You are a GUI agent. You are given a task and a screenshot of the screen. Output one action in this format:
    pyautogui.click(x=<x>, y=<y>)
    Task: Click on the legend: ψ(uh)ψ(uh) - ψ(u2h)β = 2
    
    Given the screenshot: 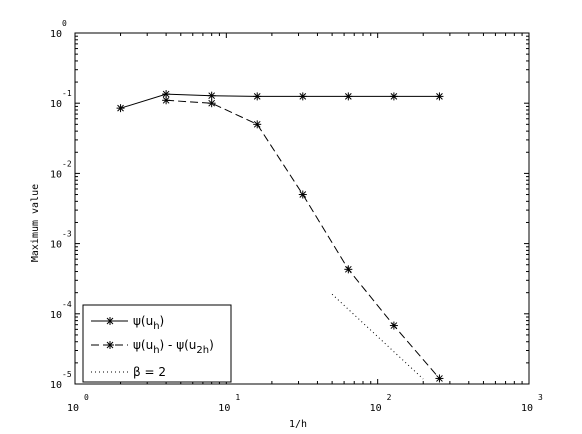 What is the action you would take?
    pyautogui.click(x=157, y=343)
    